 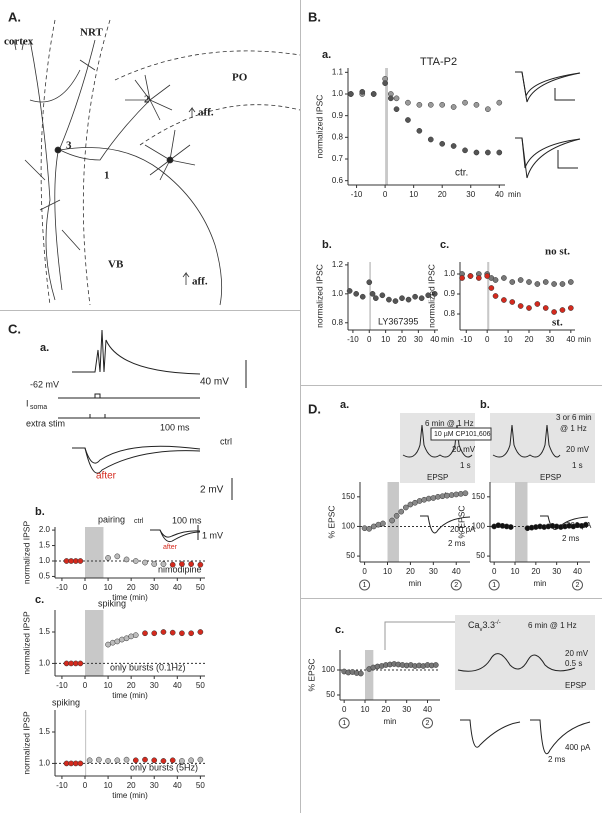 What do you see at coordinates (107, 176) in the screenshot?
I see `label: 1` at bounding box center [107, 176].